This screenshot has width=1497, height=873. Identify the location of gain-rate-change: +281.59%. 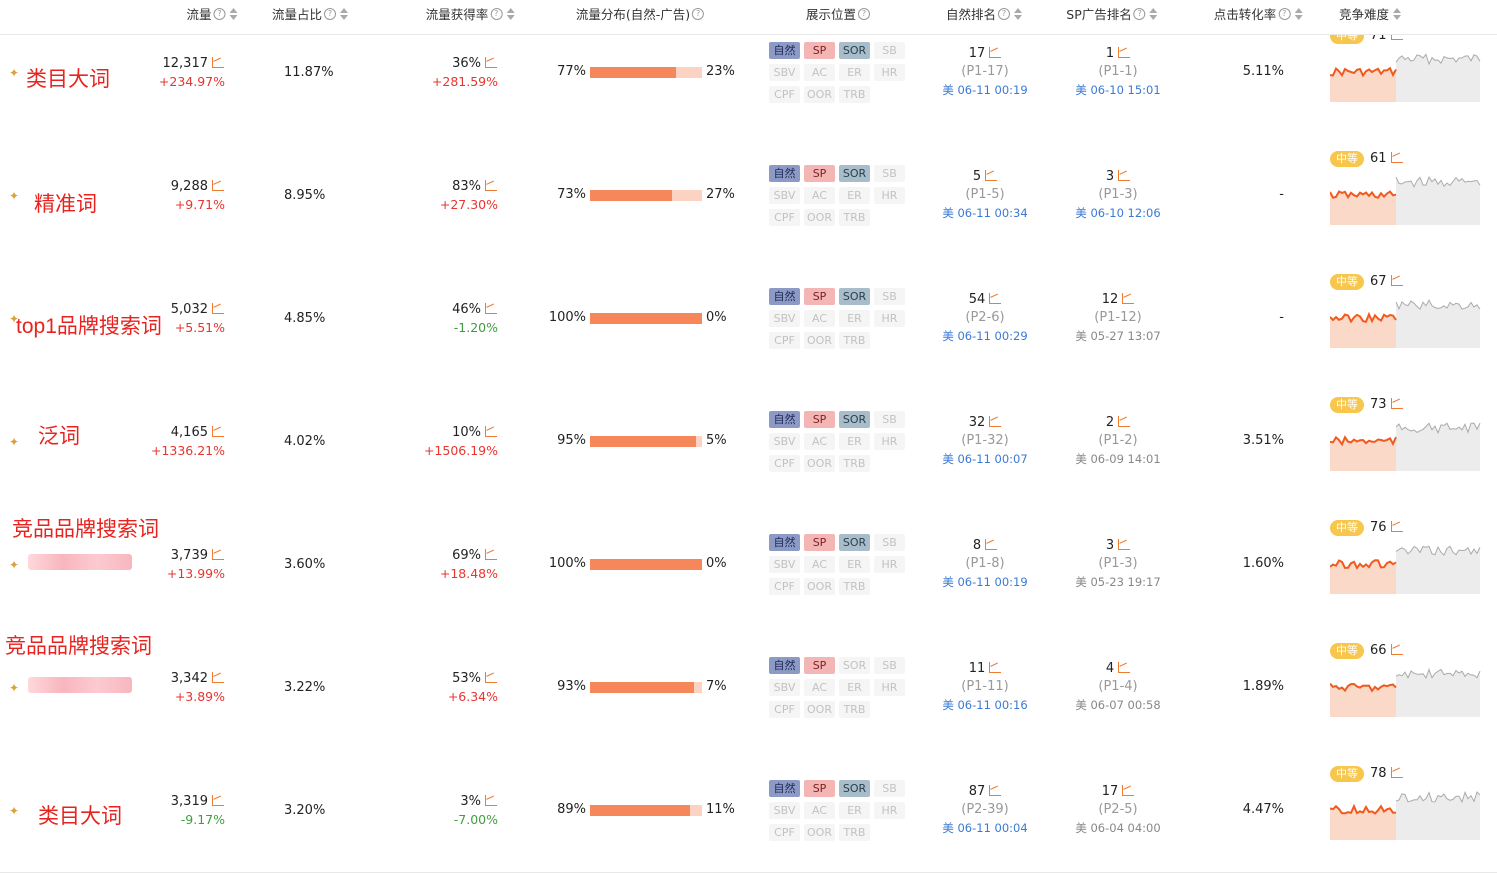
(464, 81).